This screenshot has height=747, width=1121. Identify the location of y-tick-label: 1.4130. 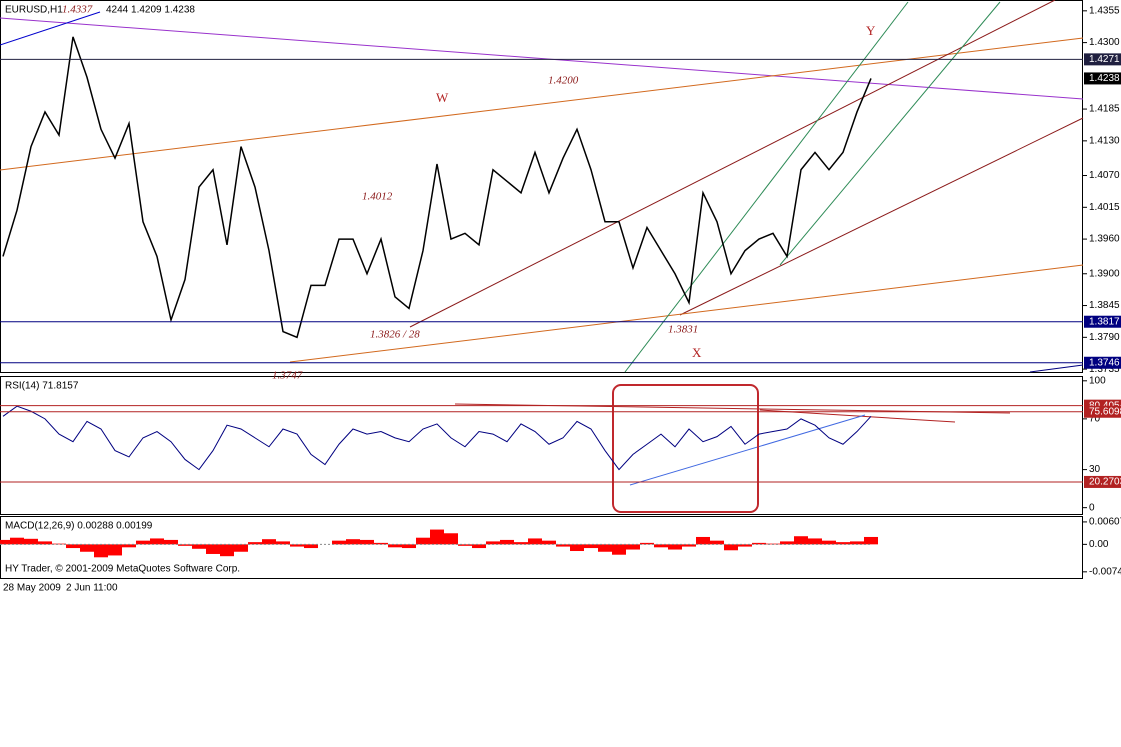
(1104, 140).